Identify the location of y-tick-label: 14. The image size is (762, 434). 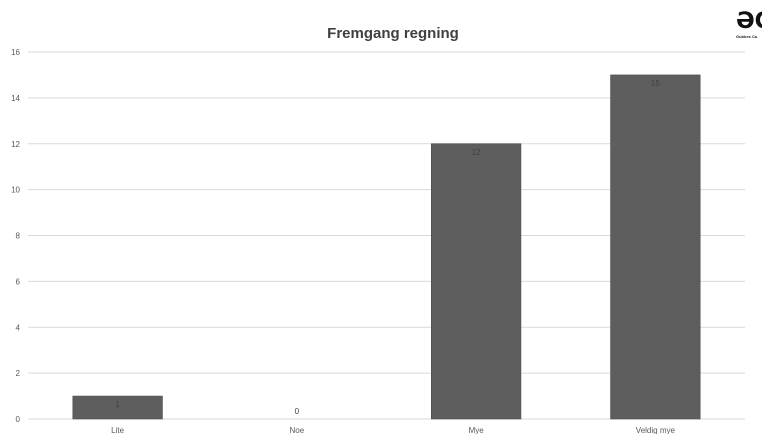
(15, 98).